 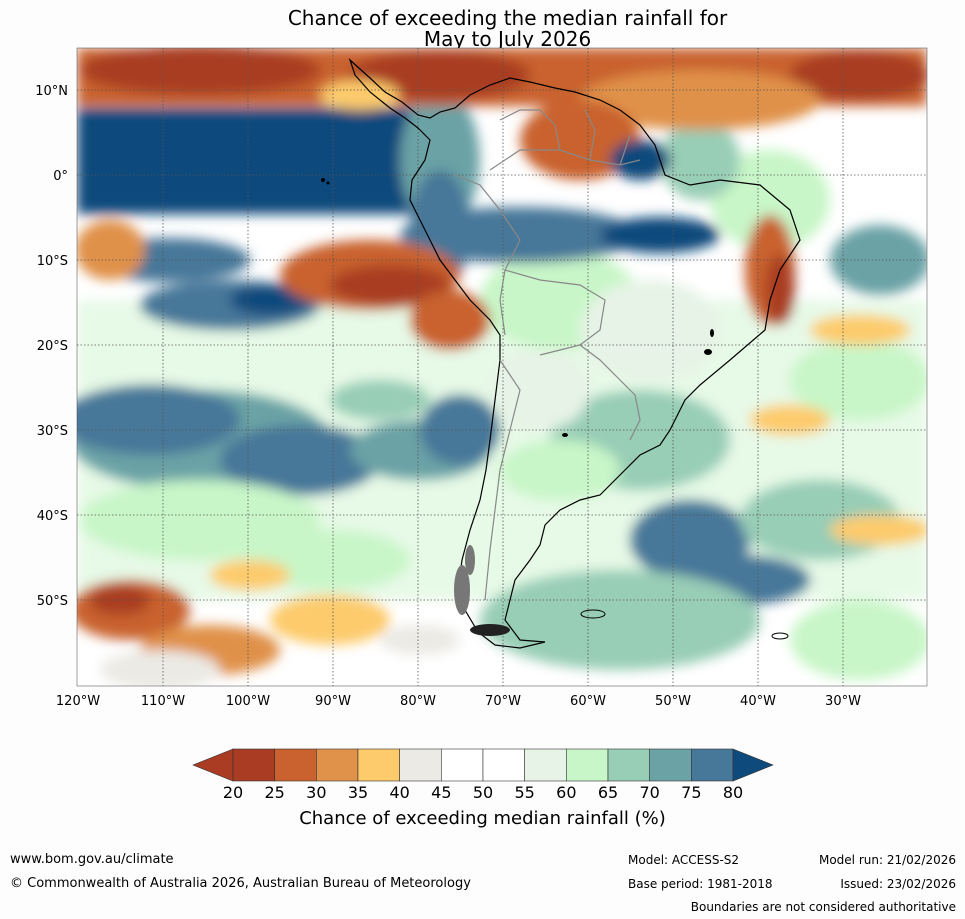 I want to click on footer-base-period: Base period: 1981-2018, so click(x=700, y=884).